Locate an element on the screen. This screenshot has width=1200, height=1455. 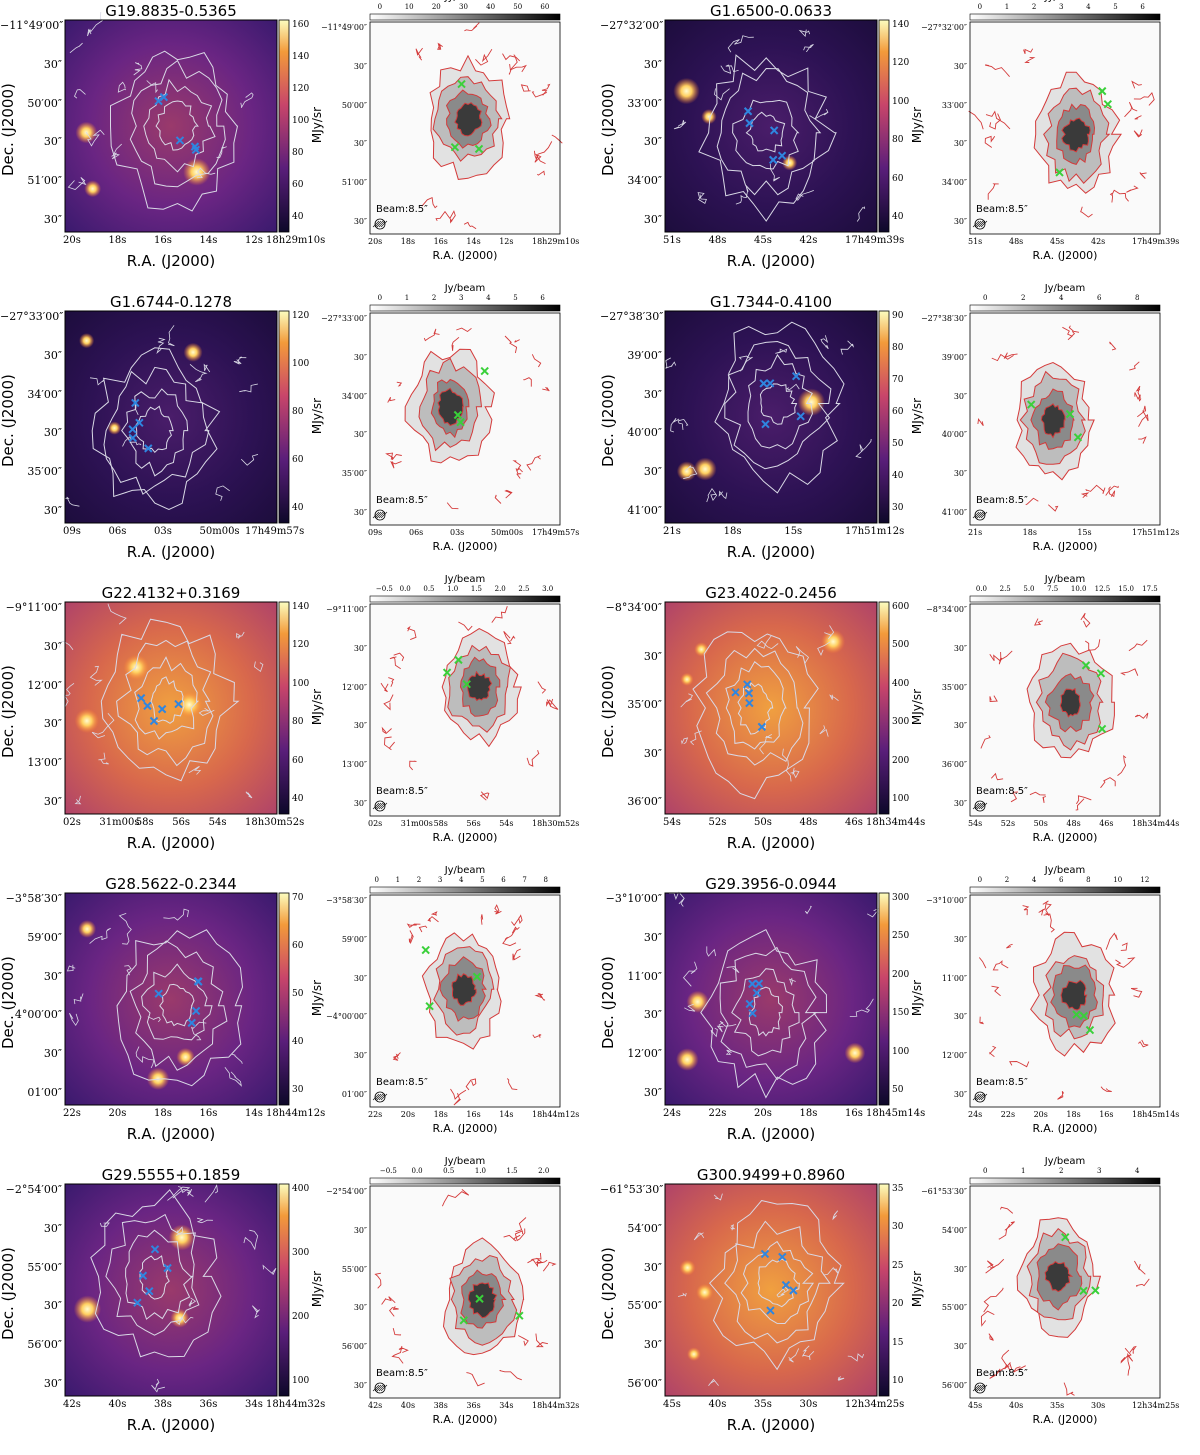
colorbar-tick-label: 100 is located at coordinates (301, 364).